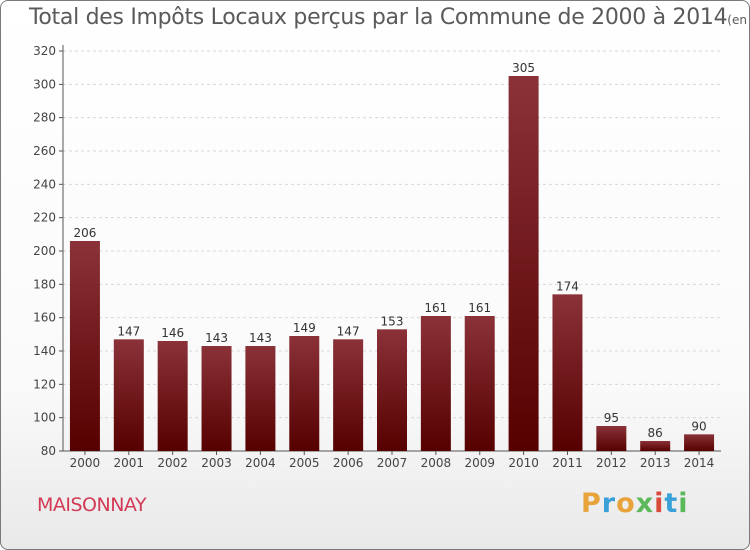  What do you see at coordinates (260, 338) in the screenshot?
I see `data-label-2004: 143` at bounding box center [260, 338].